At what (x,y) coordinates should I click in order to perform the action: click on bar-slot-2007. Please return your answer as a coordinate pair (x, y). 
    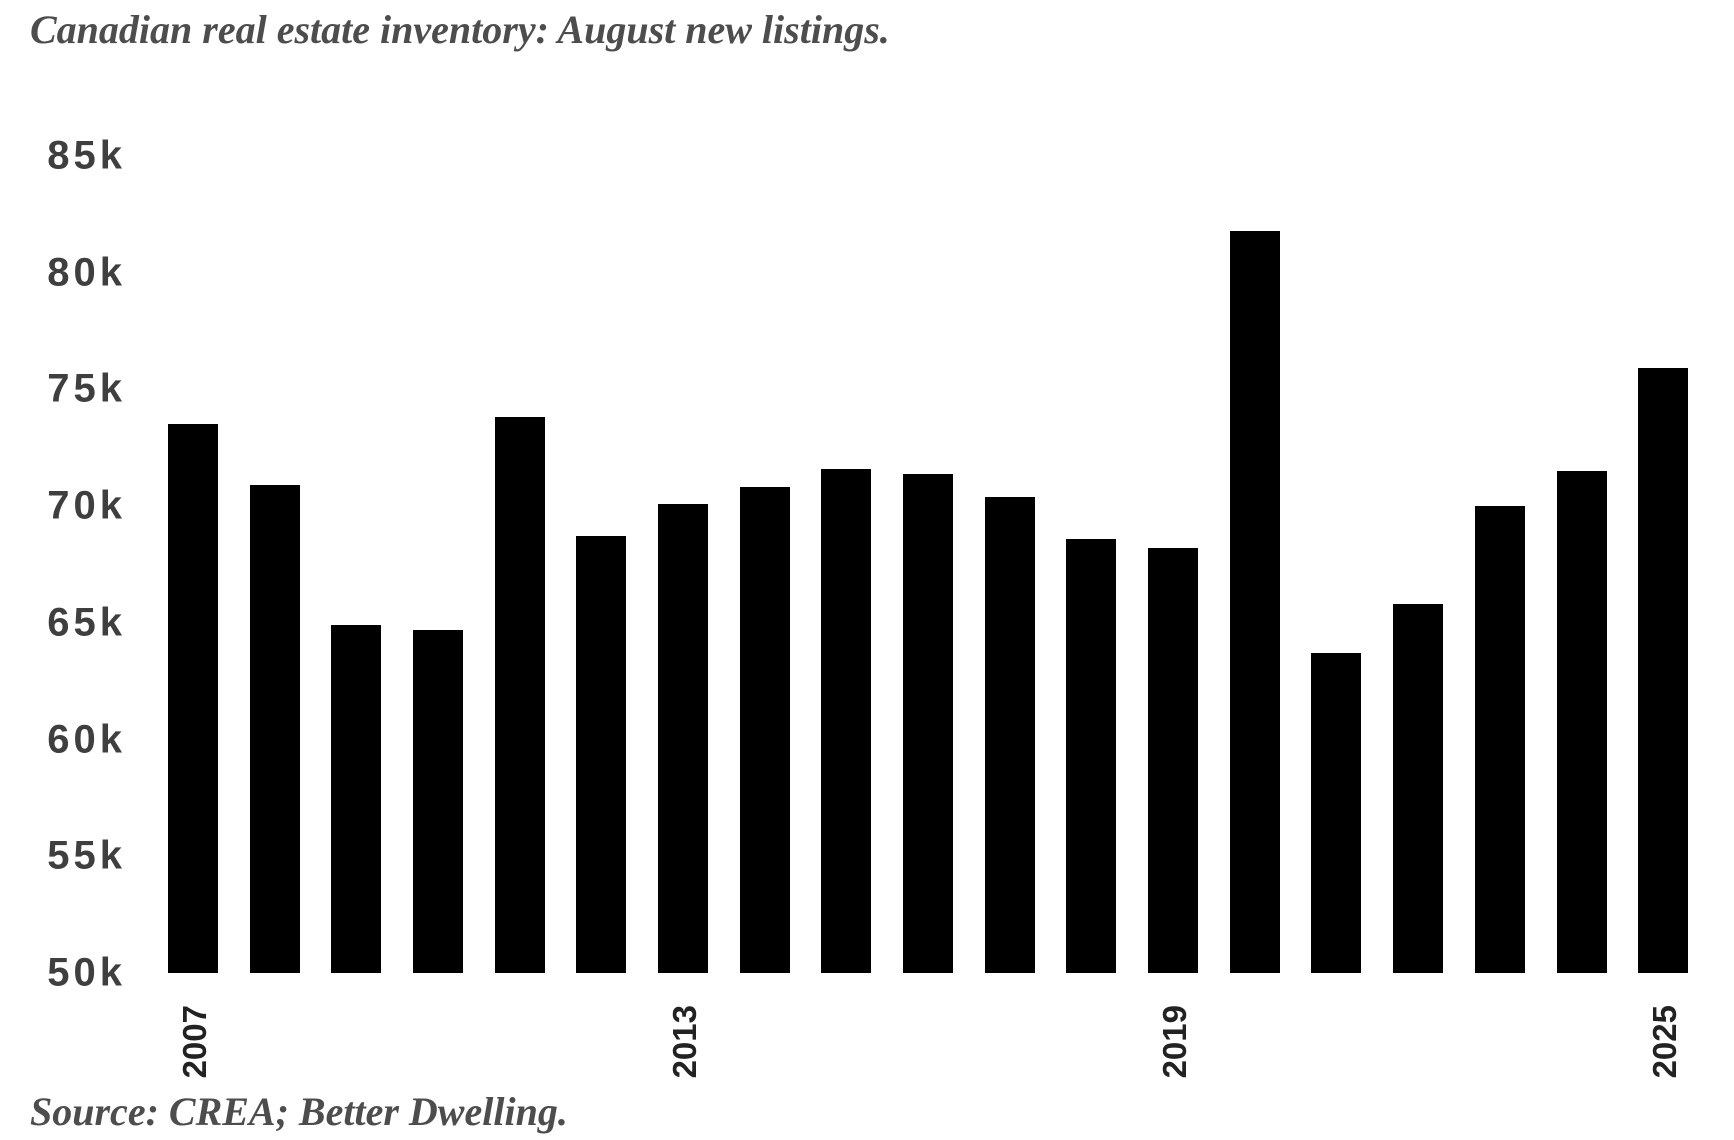
    Looking at the image, I should click on (193, 564).